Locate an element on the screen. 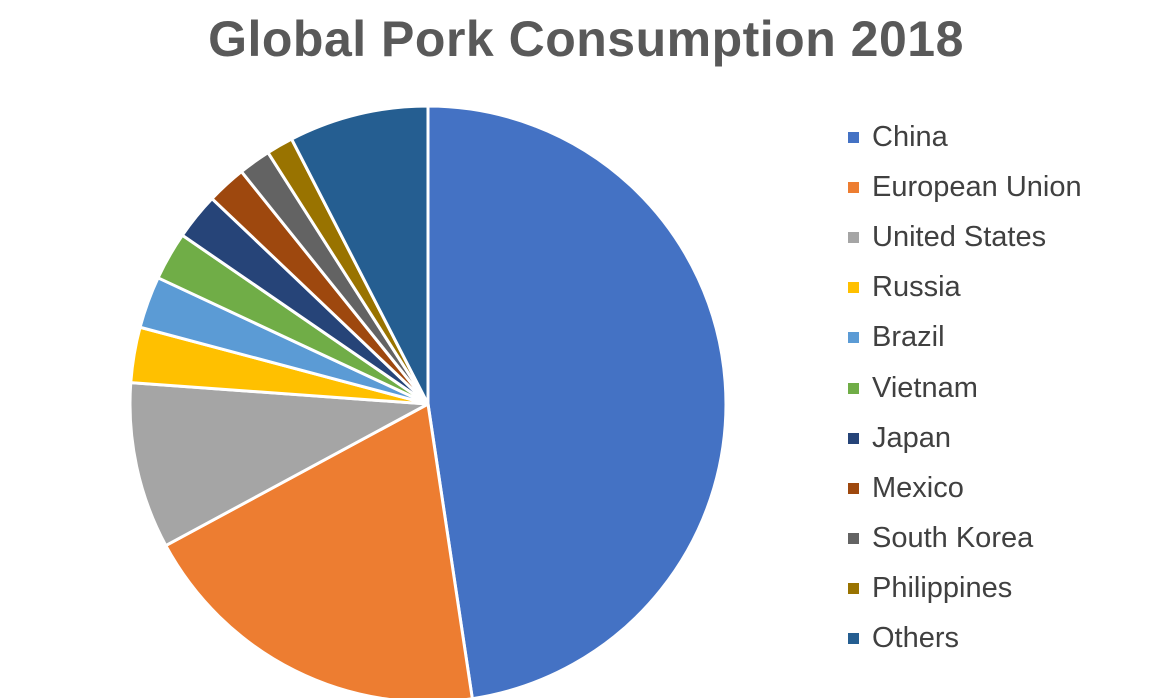  pie-slice-united-states is located at coordinates (279, 464).